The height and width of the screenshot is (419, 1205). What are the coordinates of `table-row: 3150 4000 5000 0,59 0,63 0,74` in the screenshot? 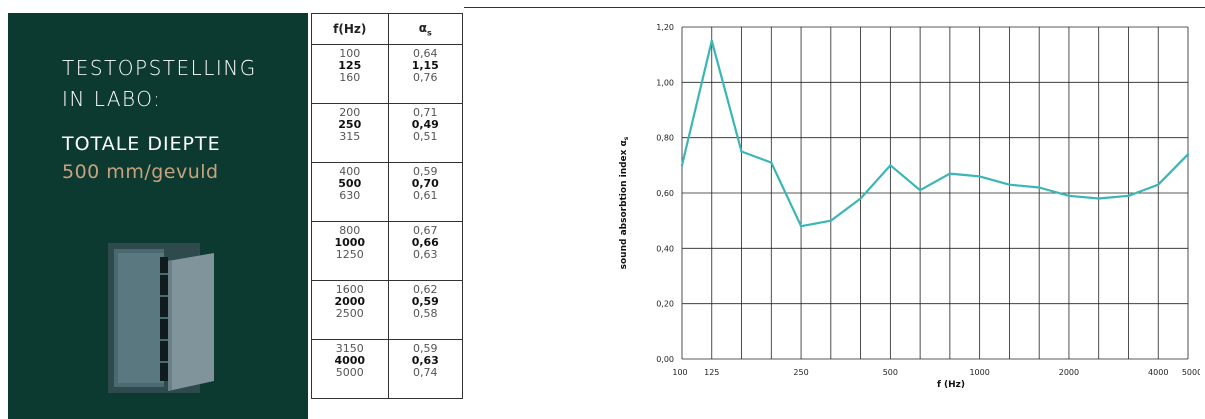 It's located at (387, 369).